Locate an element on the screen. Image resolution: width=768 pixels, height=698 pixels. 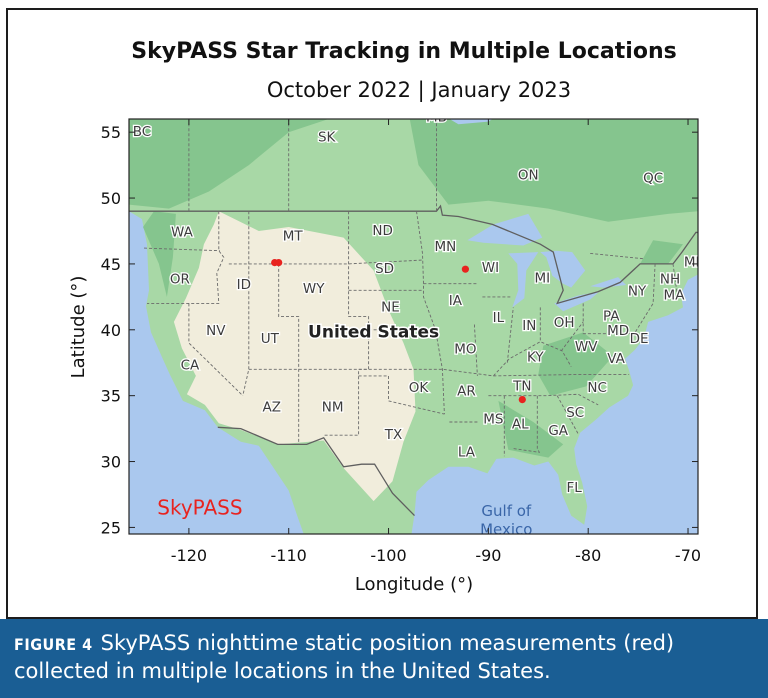
state-label: MN is located at coordinates (446, 247).